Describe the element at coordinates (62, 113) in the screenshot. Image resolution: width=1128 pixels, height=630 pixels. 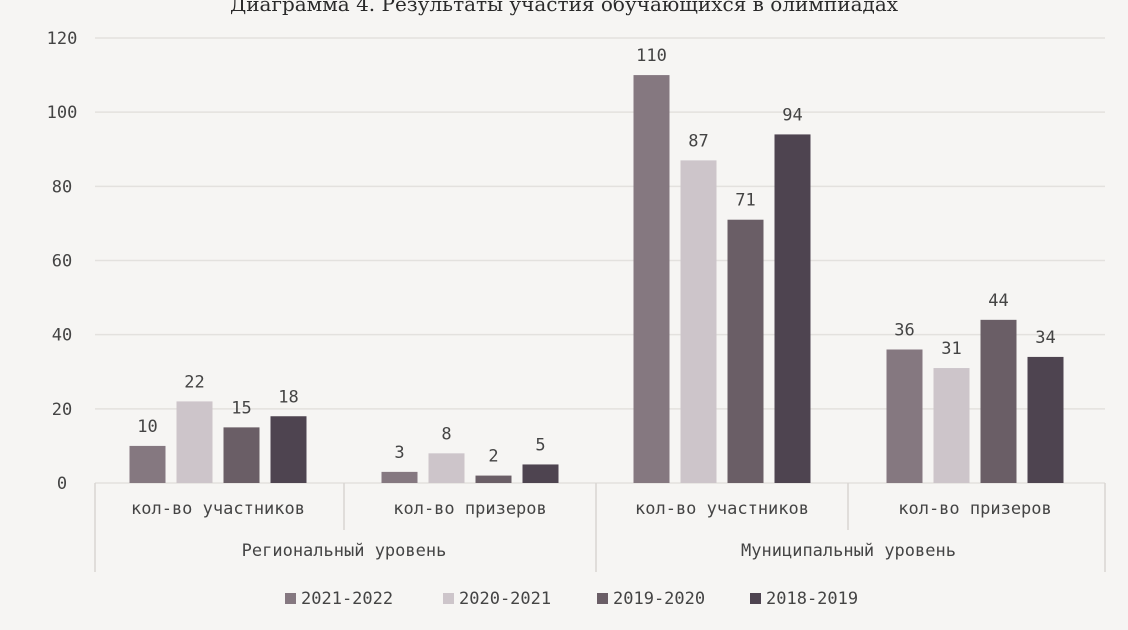
I see `y-tick-label: 100` at that location.